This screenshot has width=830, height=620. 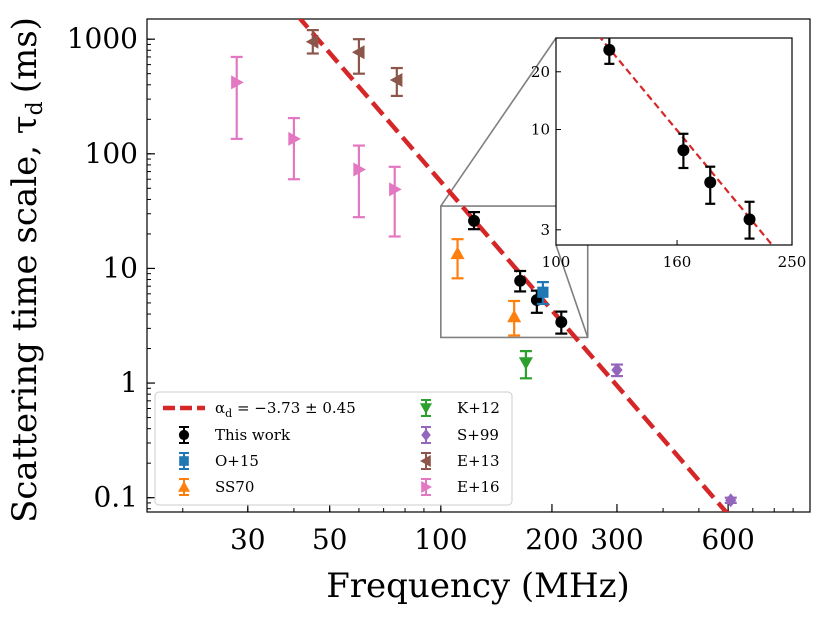 I want to click on legend-fit-sub: d, so click(x=228, y=413).